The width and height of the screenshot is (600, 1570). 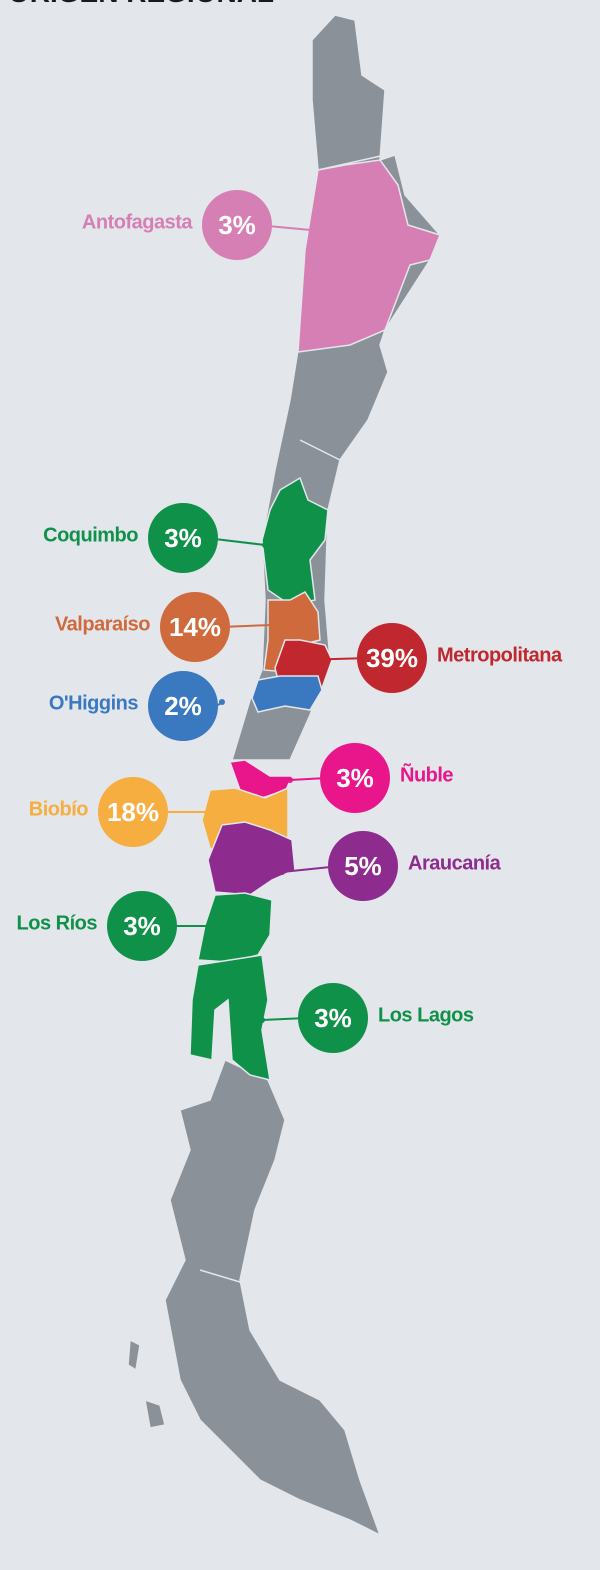 I want to click on title: ORIGEN REGIONAL, so click(x=141, y=4).